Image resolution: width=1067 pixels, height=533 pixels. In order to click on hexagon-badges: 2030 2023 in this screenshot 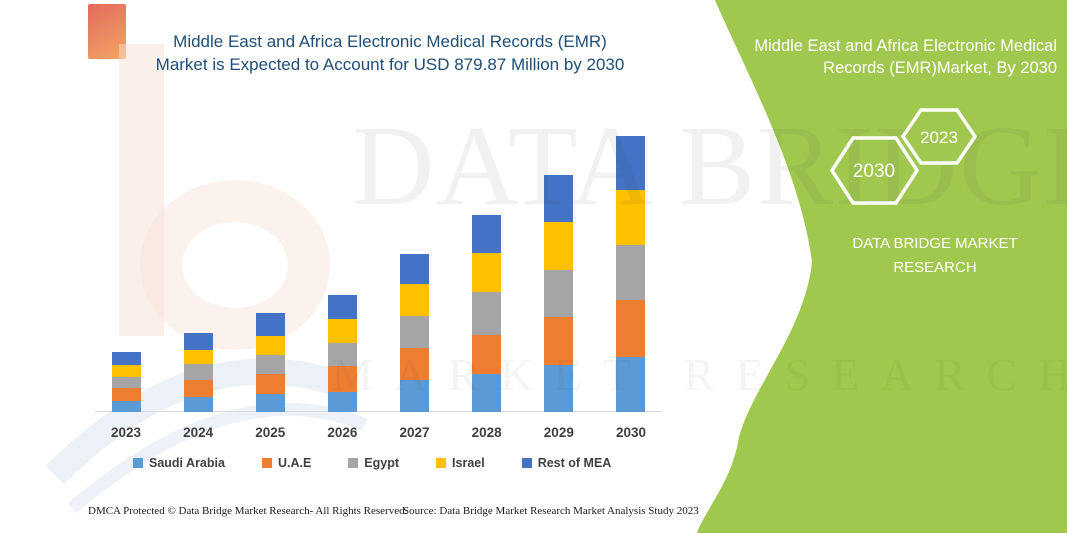, I will do `click(903, 156)`.